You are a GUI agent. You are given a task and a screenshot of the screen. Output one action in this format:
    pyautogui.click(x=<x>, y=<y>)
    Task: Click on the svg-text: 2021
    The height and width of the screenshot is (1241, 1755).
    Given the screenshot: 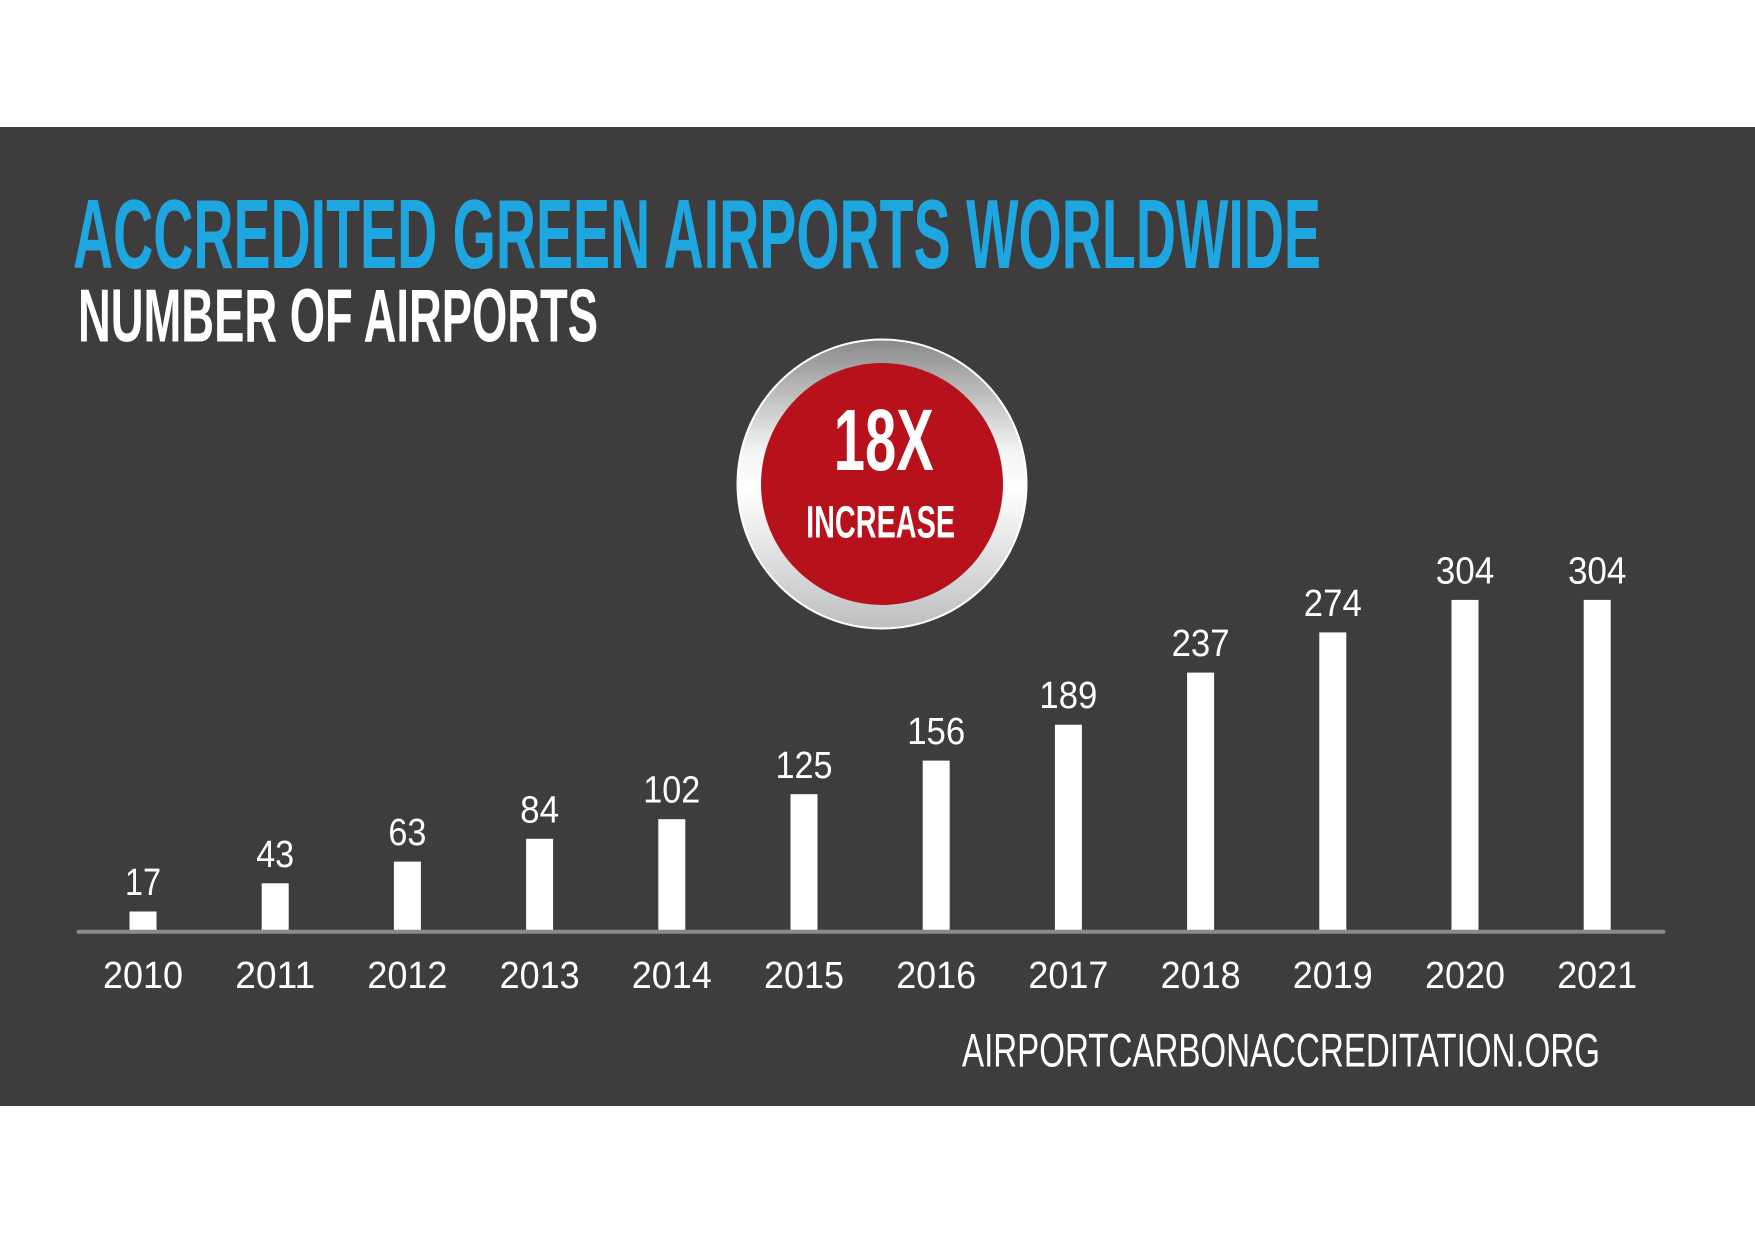 What is the action you would take?
    pyautogui.click(x=1597, y=976)
    